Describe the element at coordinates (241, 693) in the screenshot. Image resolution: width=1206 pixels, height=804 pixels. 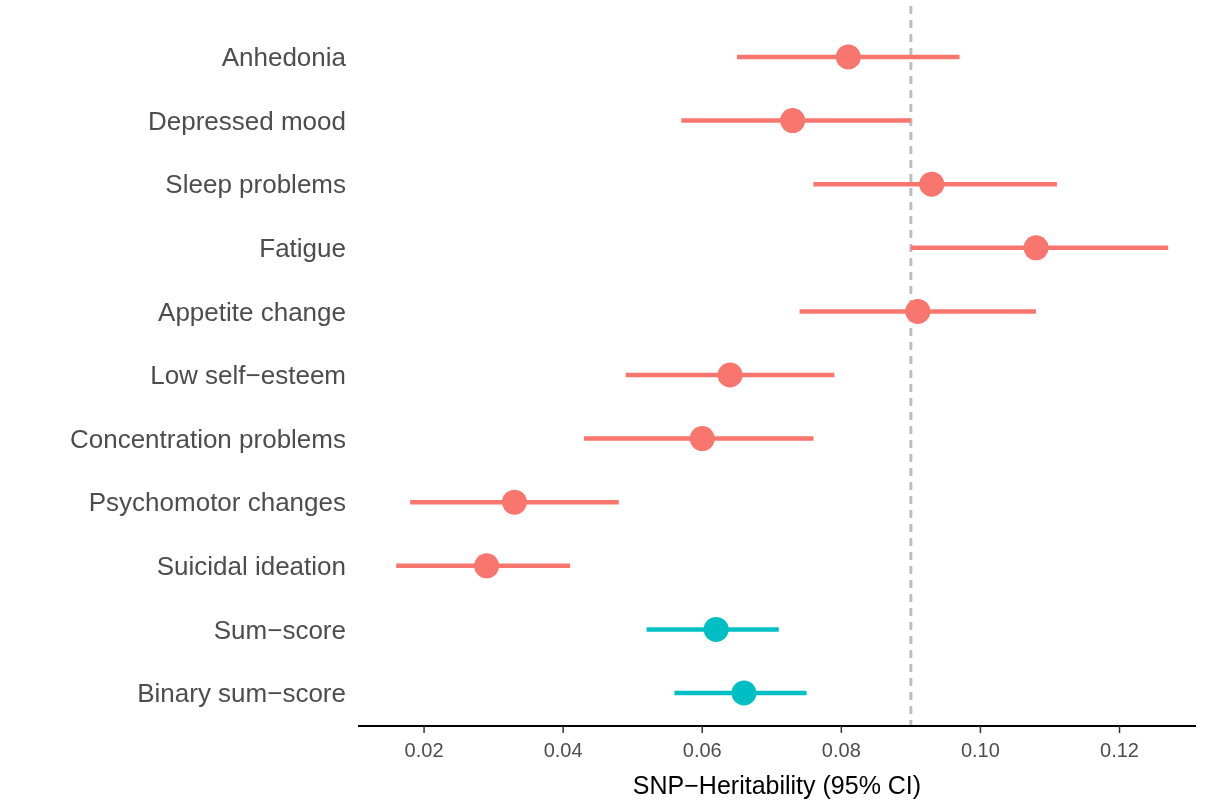
I see `y-tick-label: Binary sum−score` at that location.